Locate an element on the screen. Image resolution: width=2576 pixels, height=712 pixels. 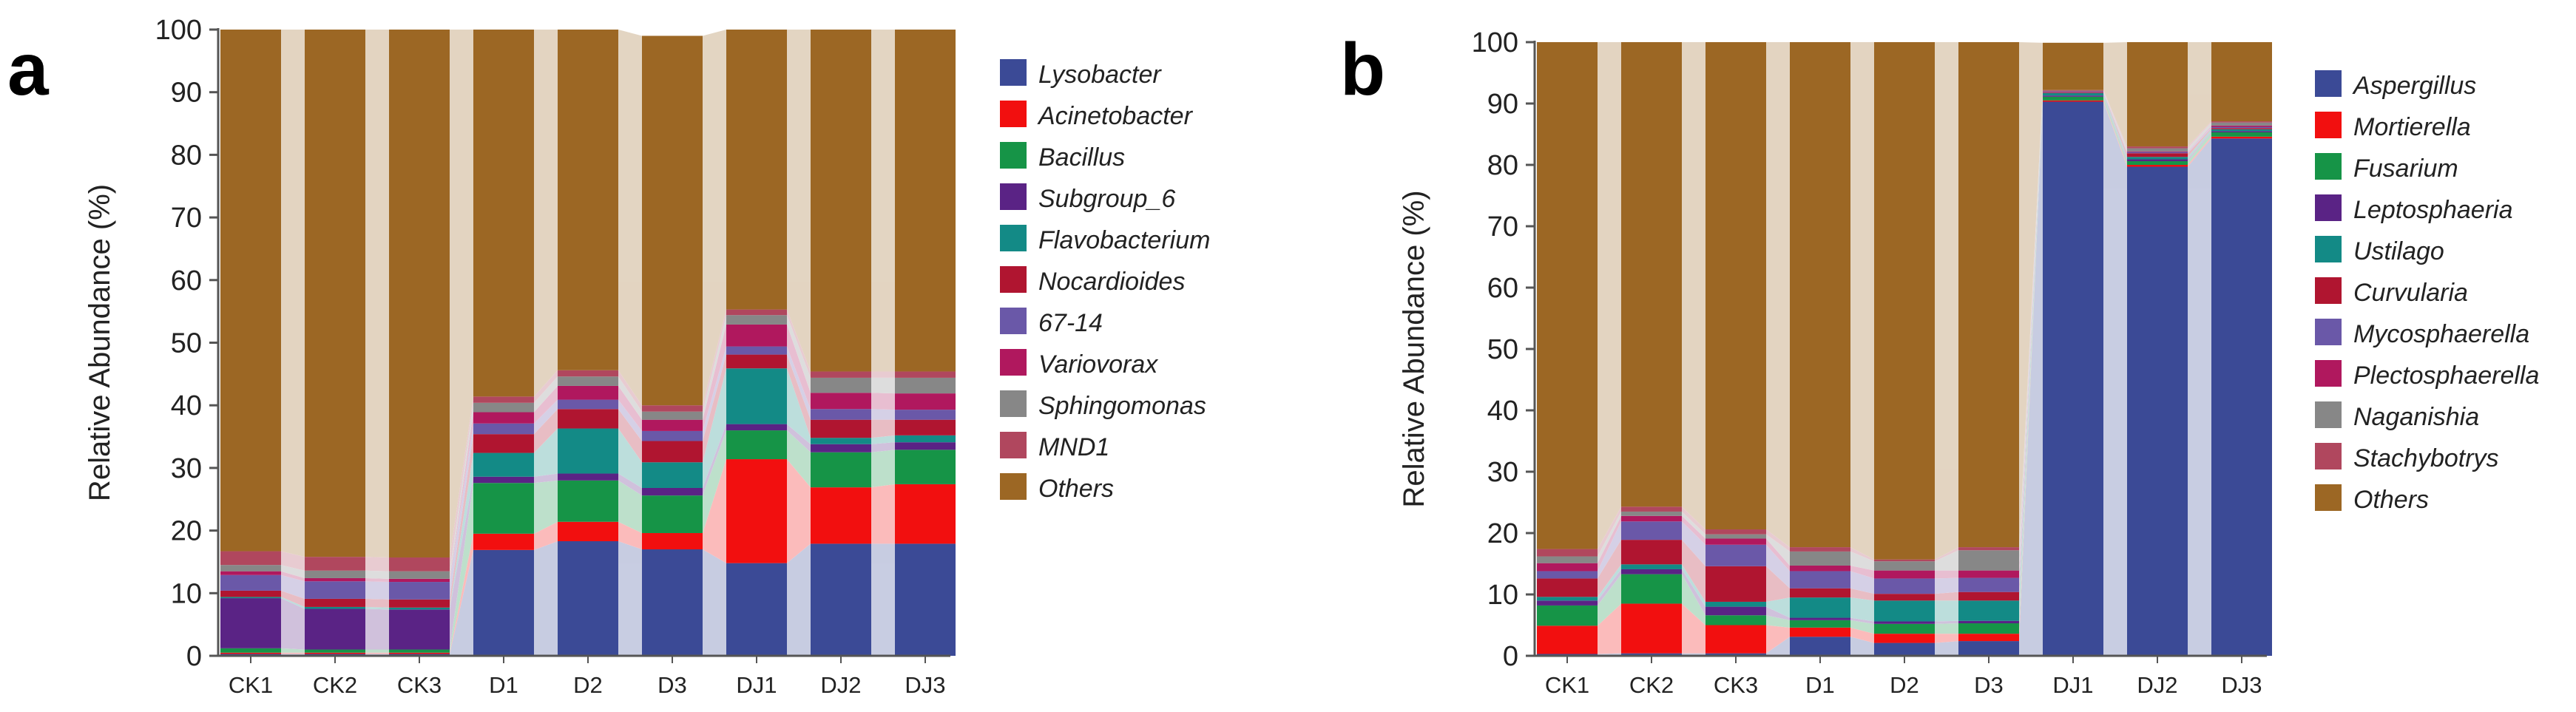
bar-d2-leptosphaeria is located at coordinates (1904, 622).